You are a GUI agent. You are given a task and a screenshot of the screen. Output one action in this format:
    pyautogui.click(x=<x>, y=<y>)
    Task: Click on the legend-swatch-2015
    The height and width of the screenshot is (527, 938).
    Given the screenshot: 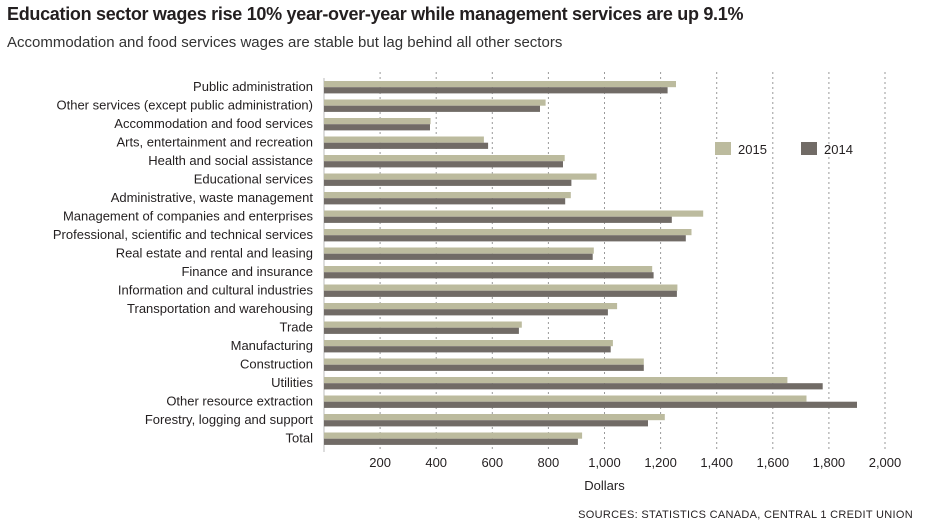 What is the action you would take?
    pyautogui.click(x=723, y=148)
    